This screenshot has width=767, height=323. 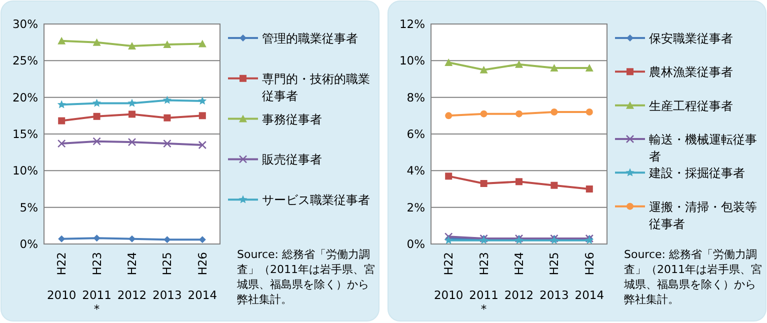 I want to click on legend-label: 生産工程従事者, so click(x=691, y=105).